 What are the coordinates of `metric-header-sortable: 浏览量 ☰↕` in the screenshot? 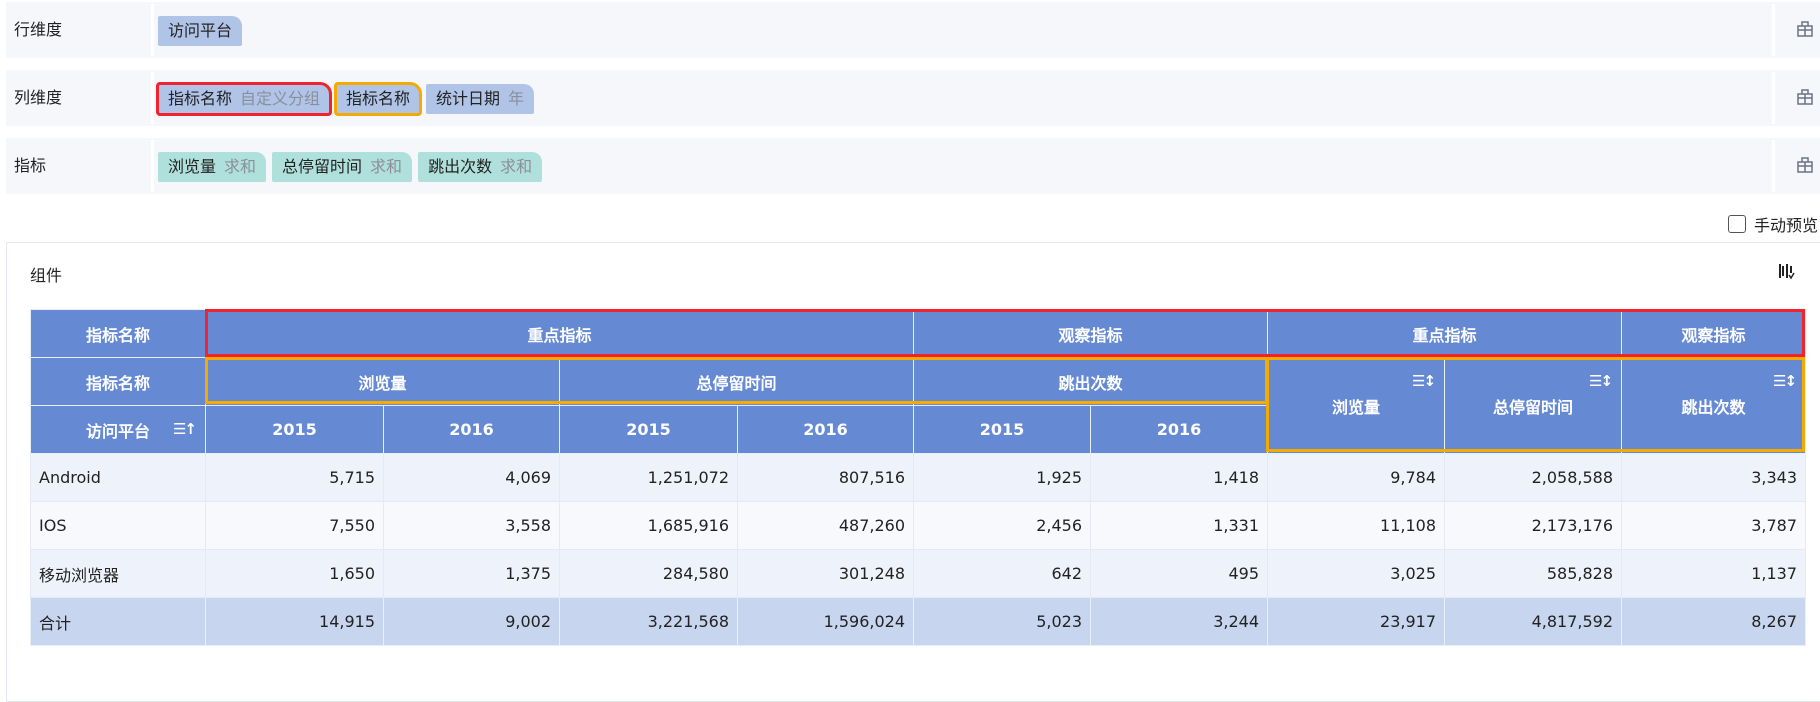 It's located at (1356, 405).